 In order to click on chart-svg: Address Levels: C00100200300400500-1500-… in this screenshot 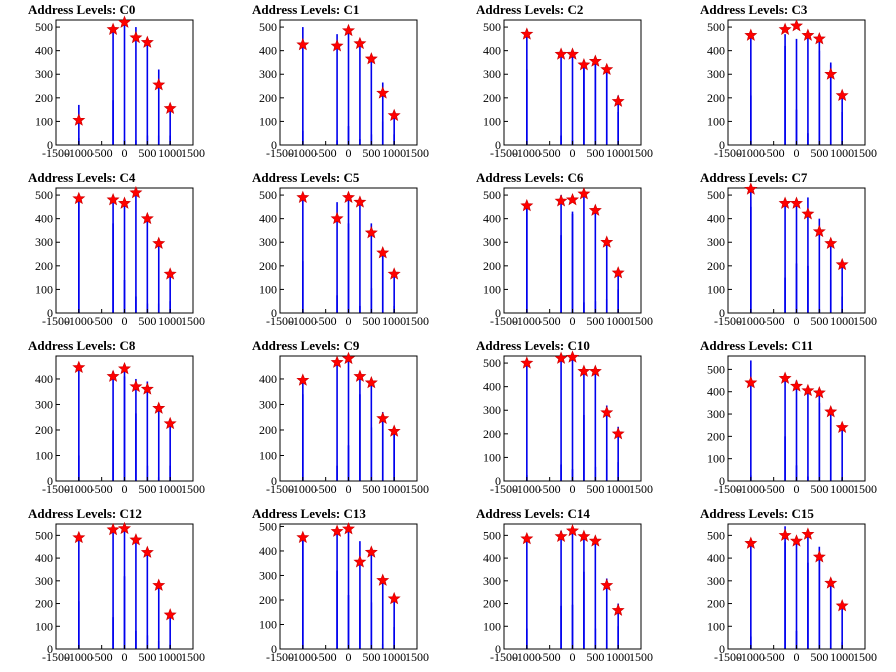, I will do `click(116, 81)`.